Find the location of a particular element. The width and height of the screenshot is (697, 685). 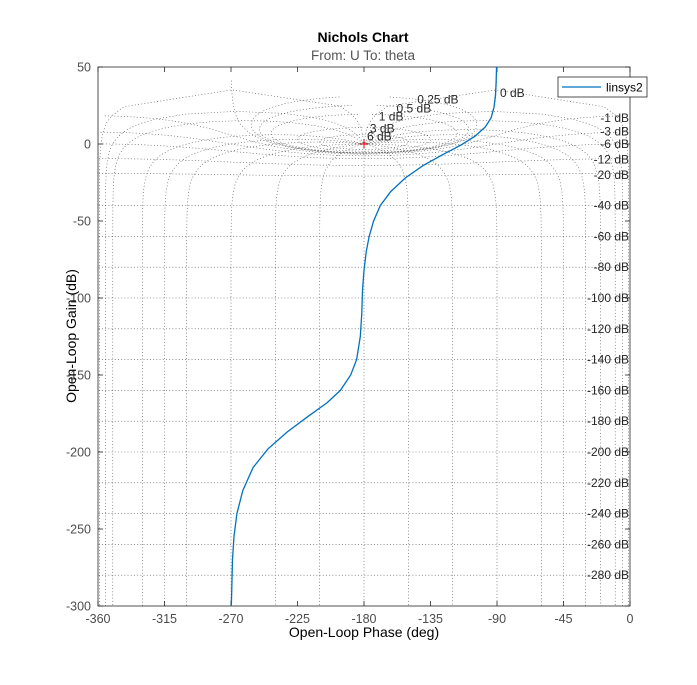

y-tick-label: -50 is located at coordinates (82, 222).